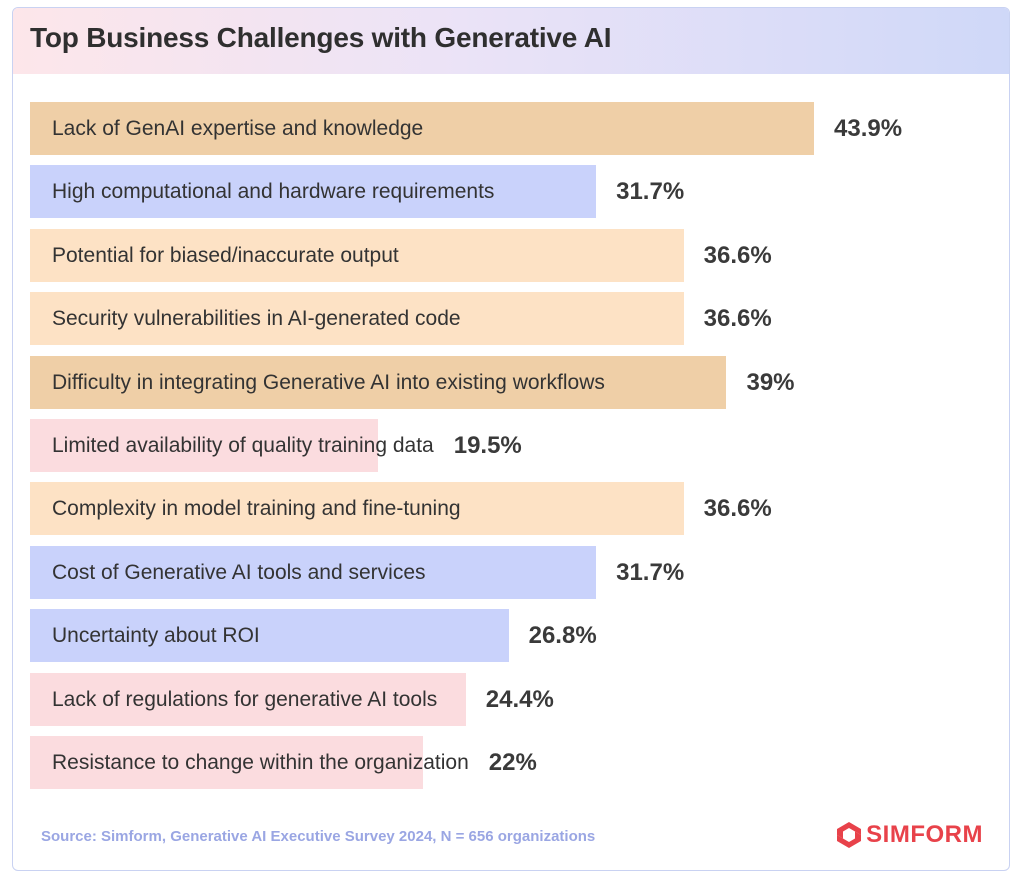 This screenshot has width=1024, height=886. What do you see at coordinates (238, 128) in the screenshot?
I see `bar-label: Lack of GenAI expertise and knowledge` at bounding box center [238, 128].